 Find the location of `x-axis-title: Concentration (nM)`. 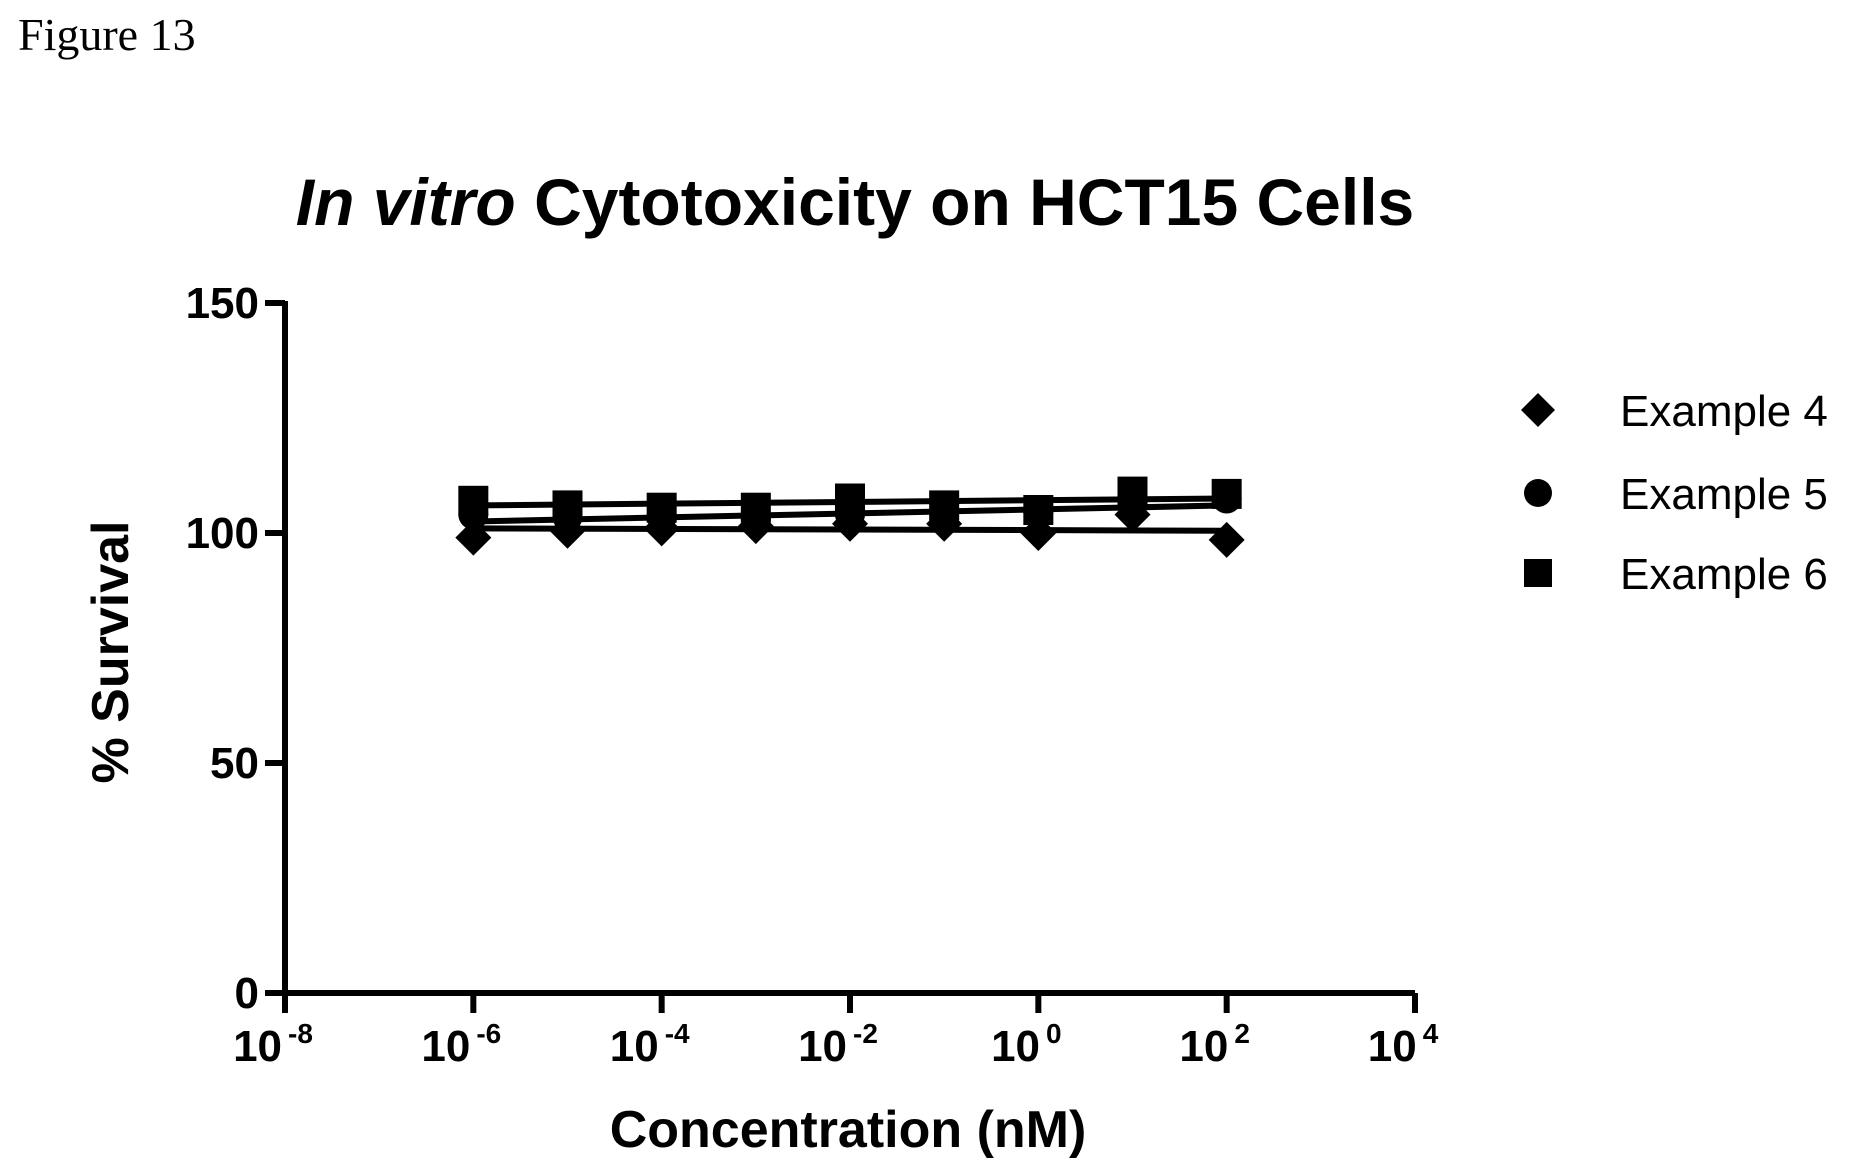

x-axis-title: Concentration (nM) is located at coordinates (848, 1130).